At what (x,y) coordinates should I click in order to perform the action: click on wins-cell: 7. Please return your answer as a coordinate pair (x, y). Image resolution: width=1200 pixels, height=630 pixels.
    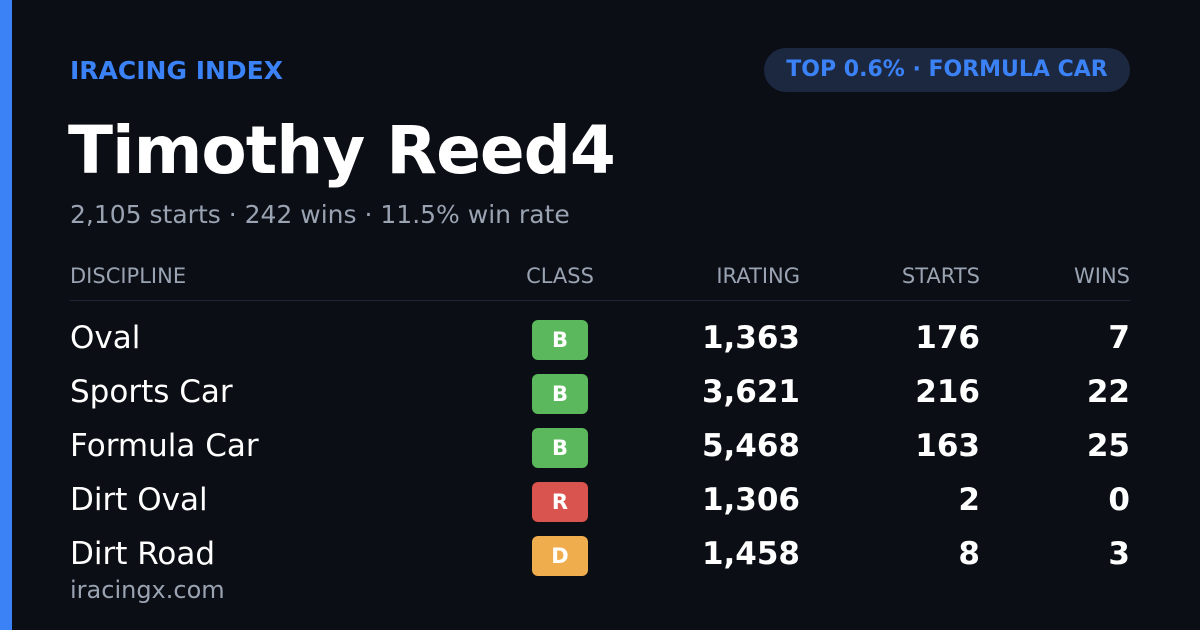
    Looking at the image, I should click on (1119, 338).